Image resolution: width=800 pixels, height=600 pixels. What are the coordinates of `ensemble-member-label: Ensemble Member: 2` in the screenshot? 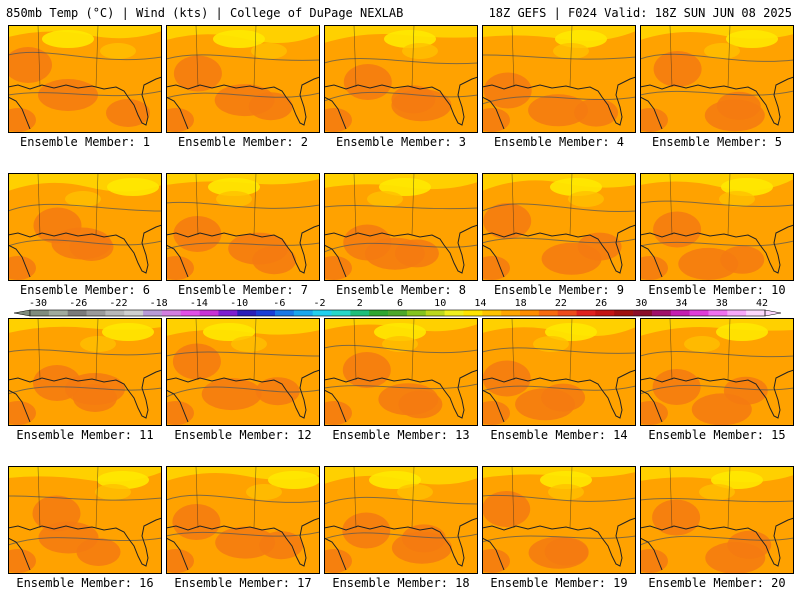 It's located at (243, 142).